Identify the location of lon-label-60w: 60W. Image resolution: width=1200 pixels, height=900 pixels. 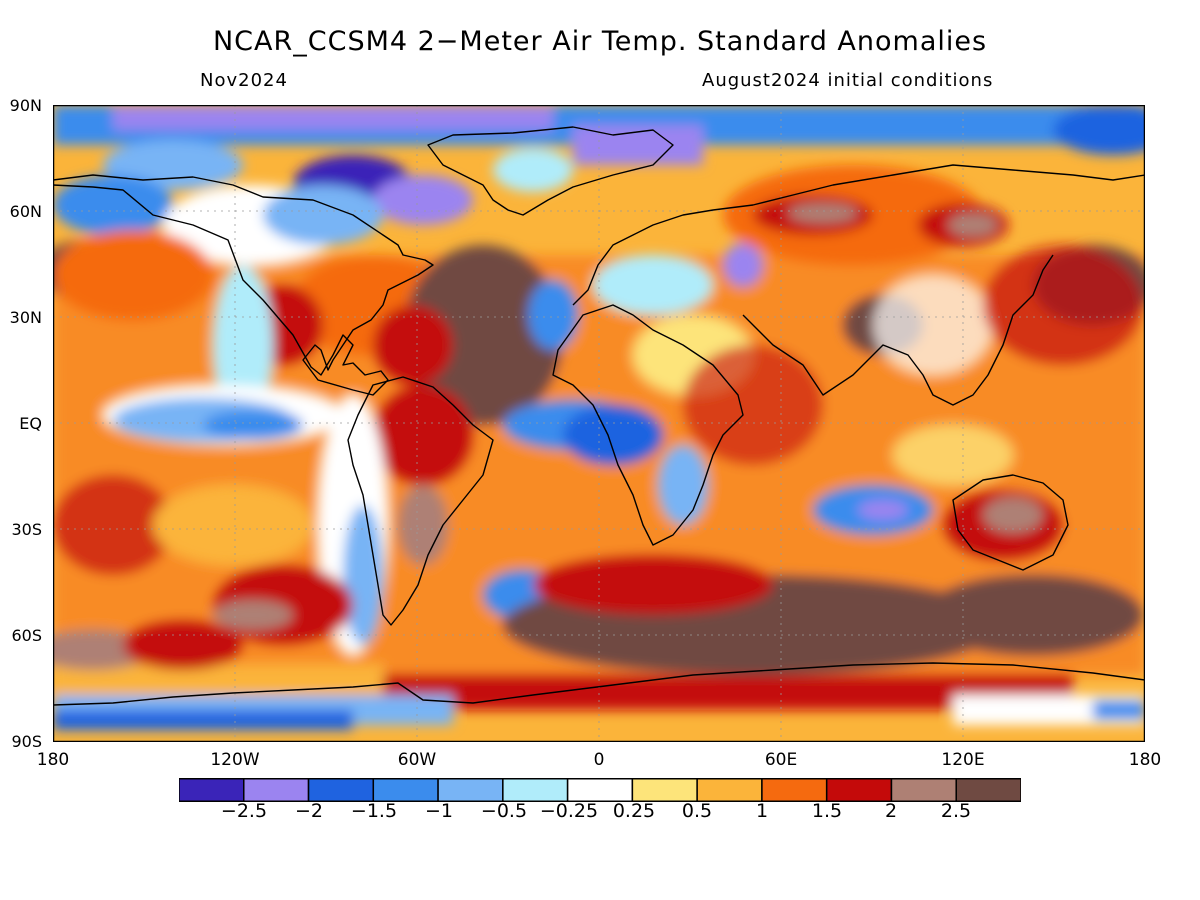
(417, 760).